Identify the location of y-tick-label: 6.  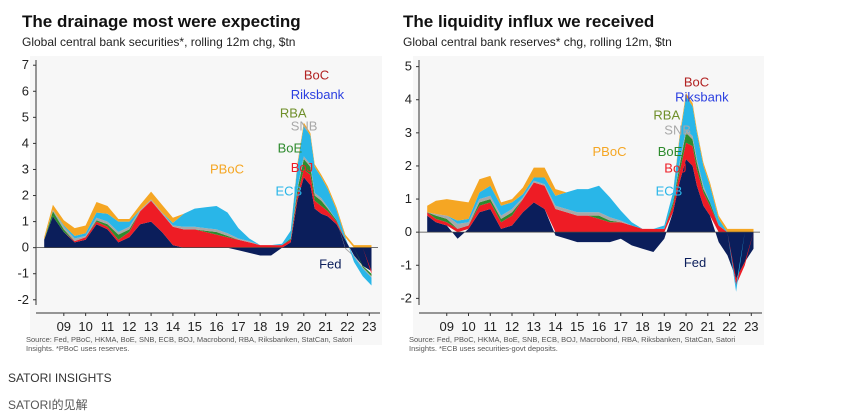
(25, 90).